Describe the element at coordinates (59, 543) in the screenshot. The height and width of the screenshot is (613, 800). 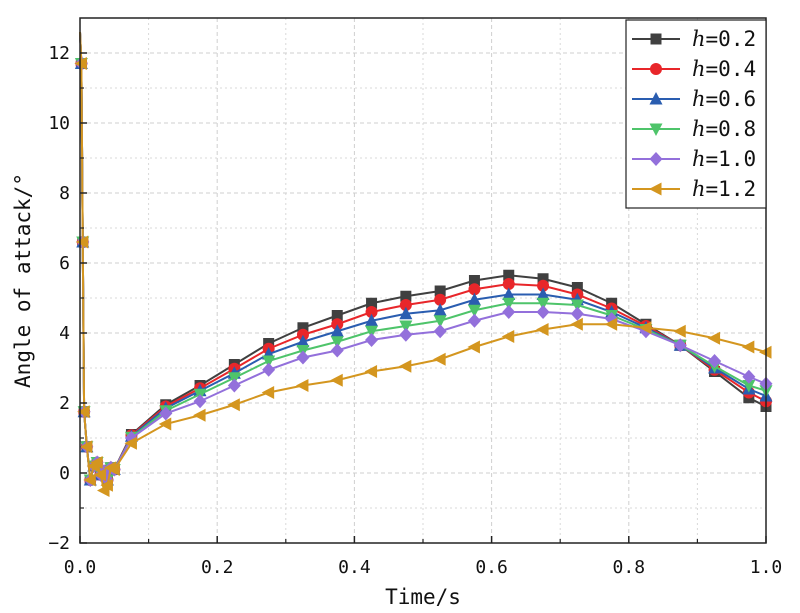
I see `y-tick-label: −2` at that location.